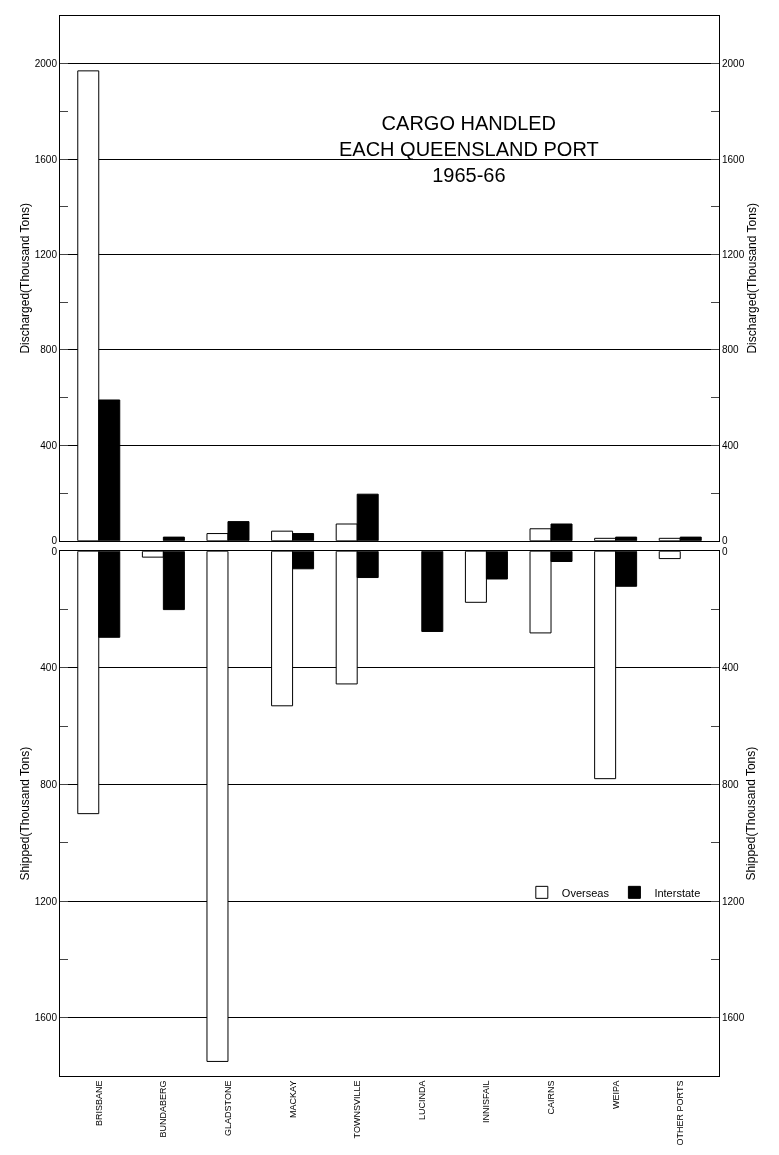 Image resolution: width=779 pixels, height=1155 pixels. Describe the element at coordinates (751, 278) in the screenshot. I see `y2-axis-title: Discharged(Thousand Tons)` at that location.